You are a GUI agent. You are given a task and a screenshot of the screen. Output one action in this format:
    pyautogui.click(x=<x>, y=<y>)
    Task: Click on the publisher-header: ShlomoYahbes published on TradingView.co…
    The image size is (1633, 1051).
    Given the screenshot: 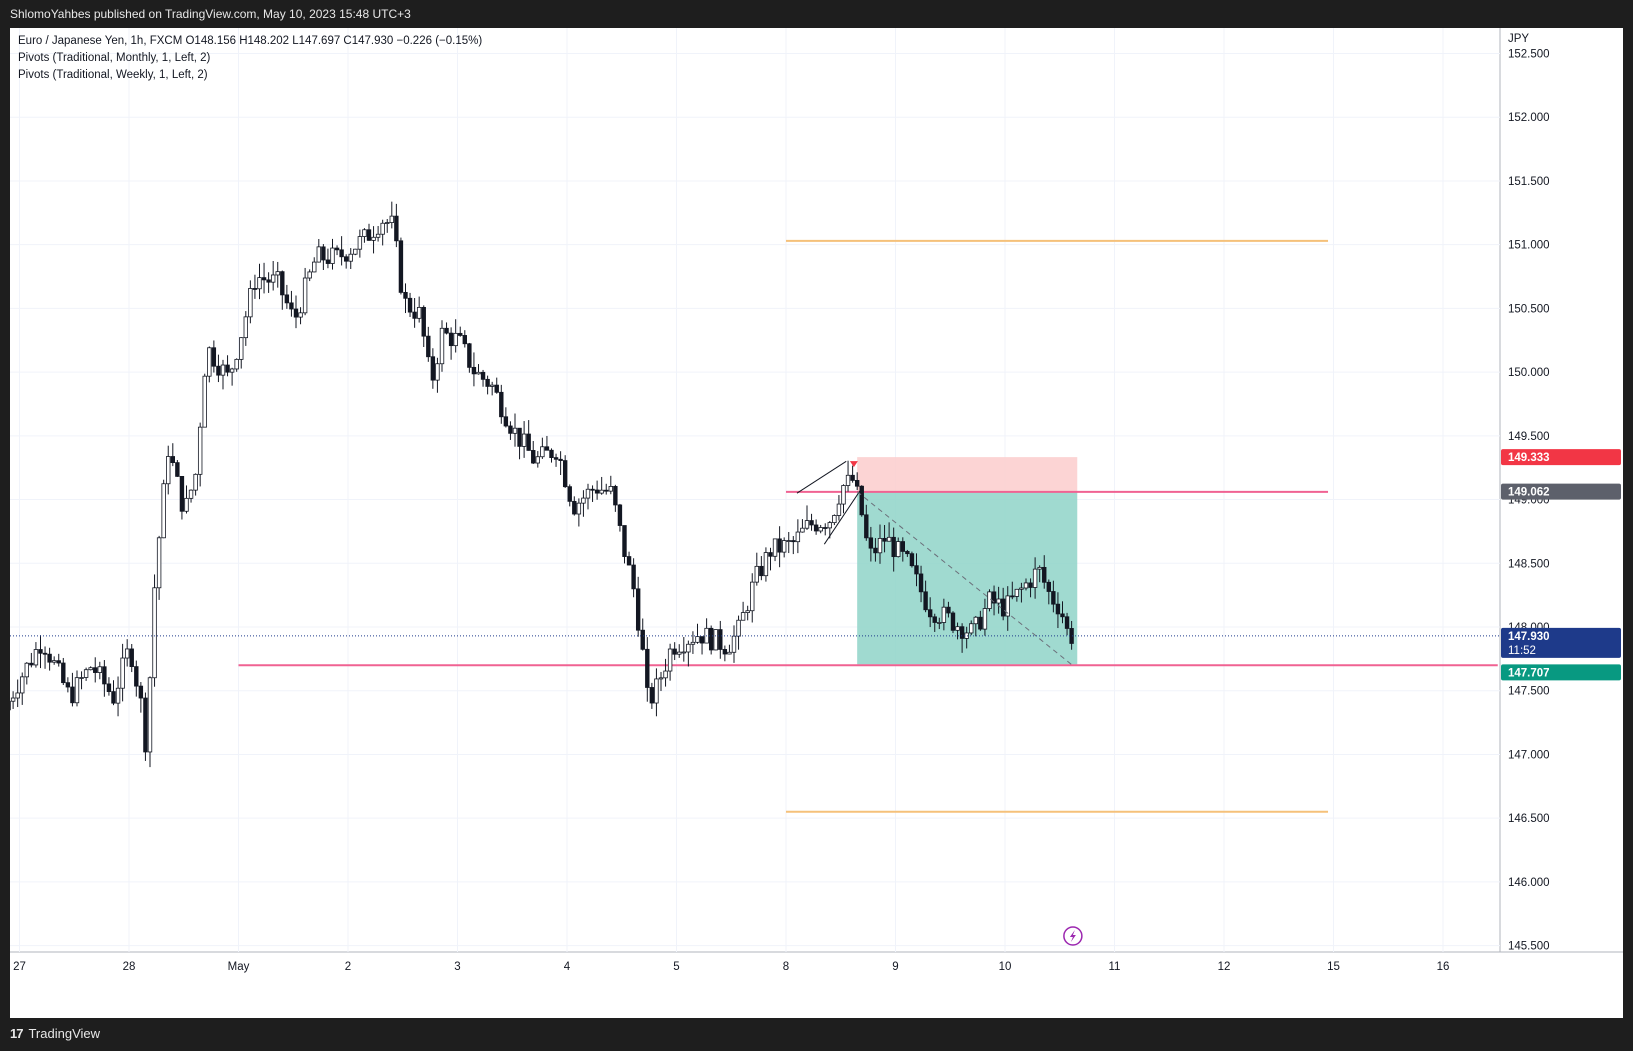 What is the action you would take?
    pyautogui.click(x=816, y=14)
    